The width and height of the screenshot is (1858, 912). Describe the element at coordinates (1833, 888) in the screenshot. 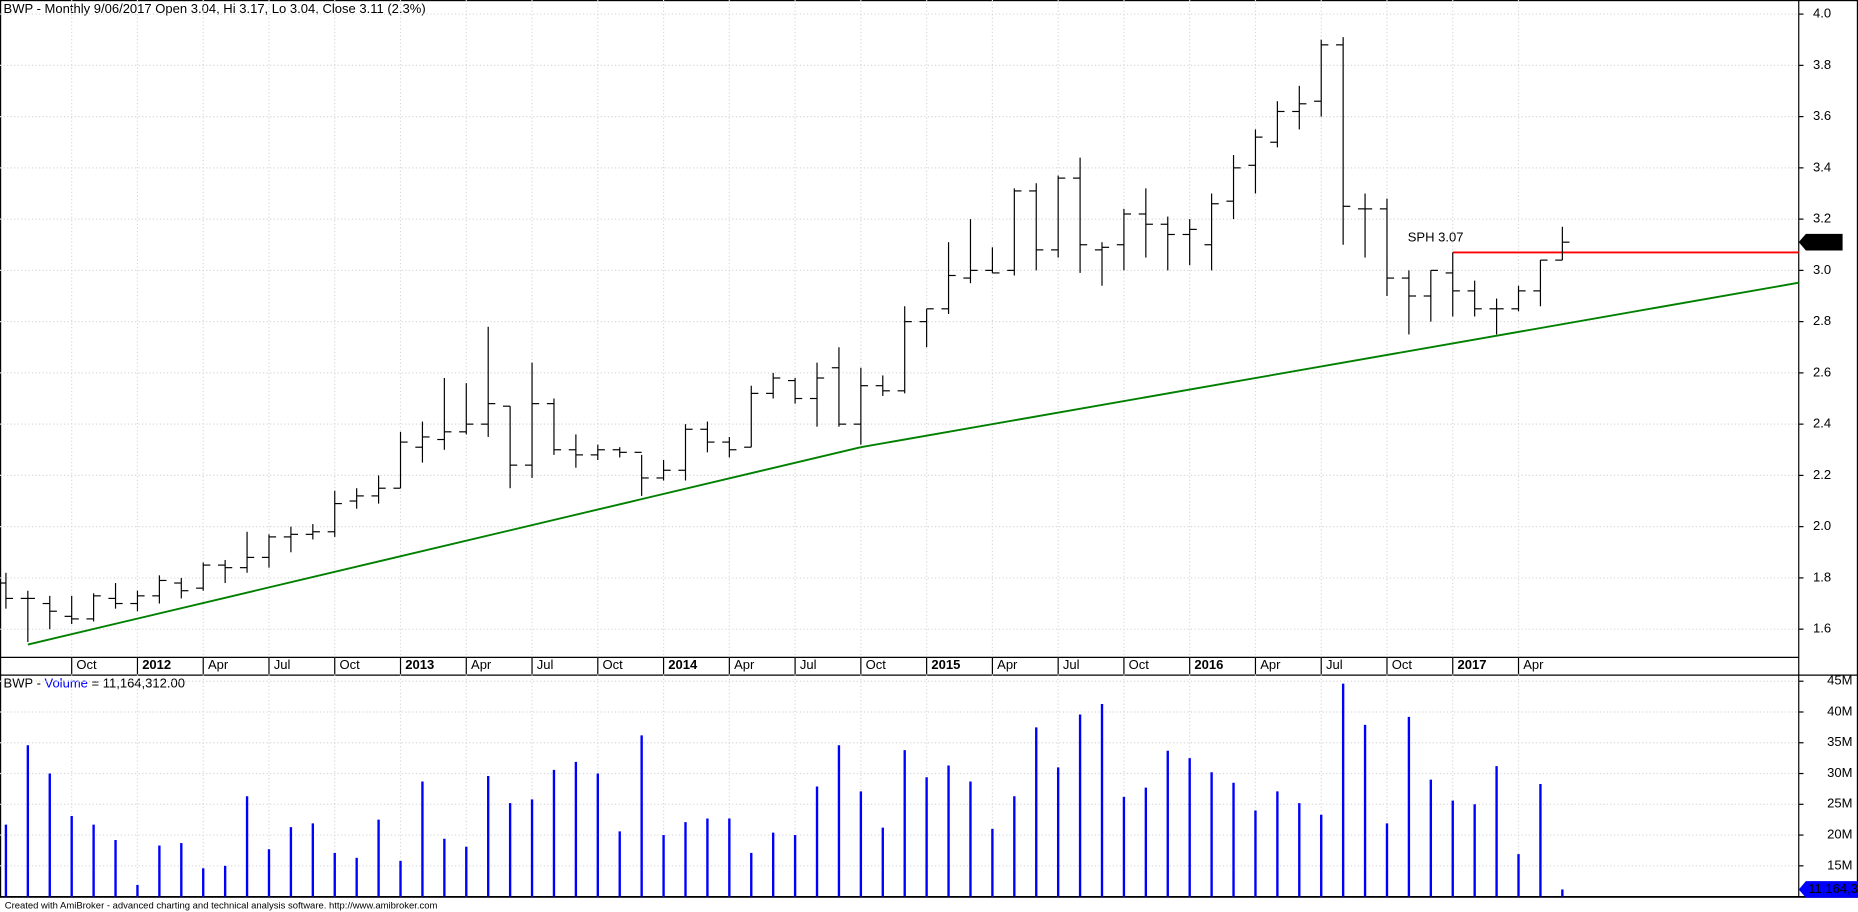

I see `volume-badge-label: 11,164,3` at that location.